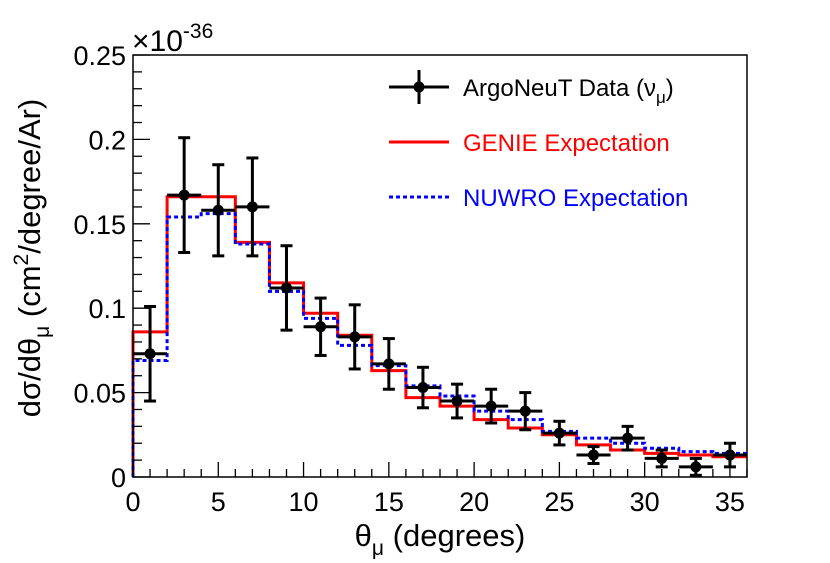  I want to click on svg-text: θμ (degrees), so click(440, 539).